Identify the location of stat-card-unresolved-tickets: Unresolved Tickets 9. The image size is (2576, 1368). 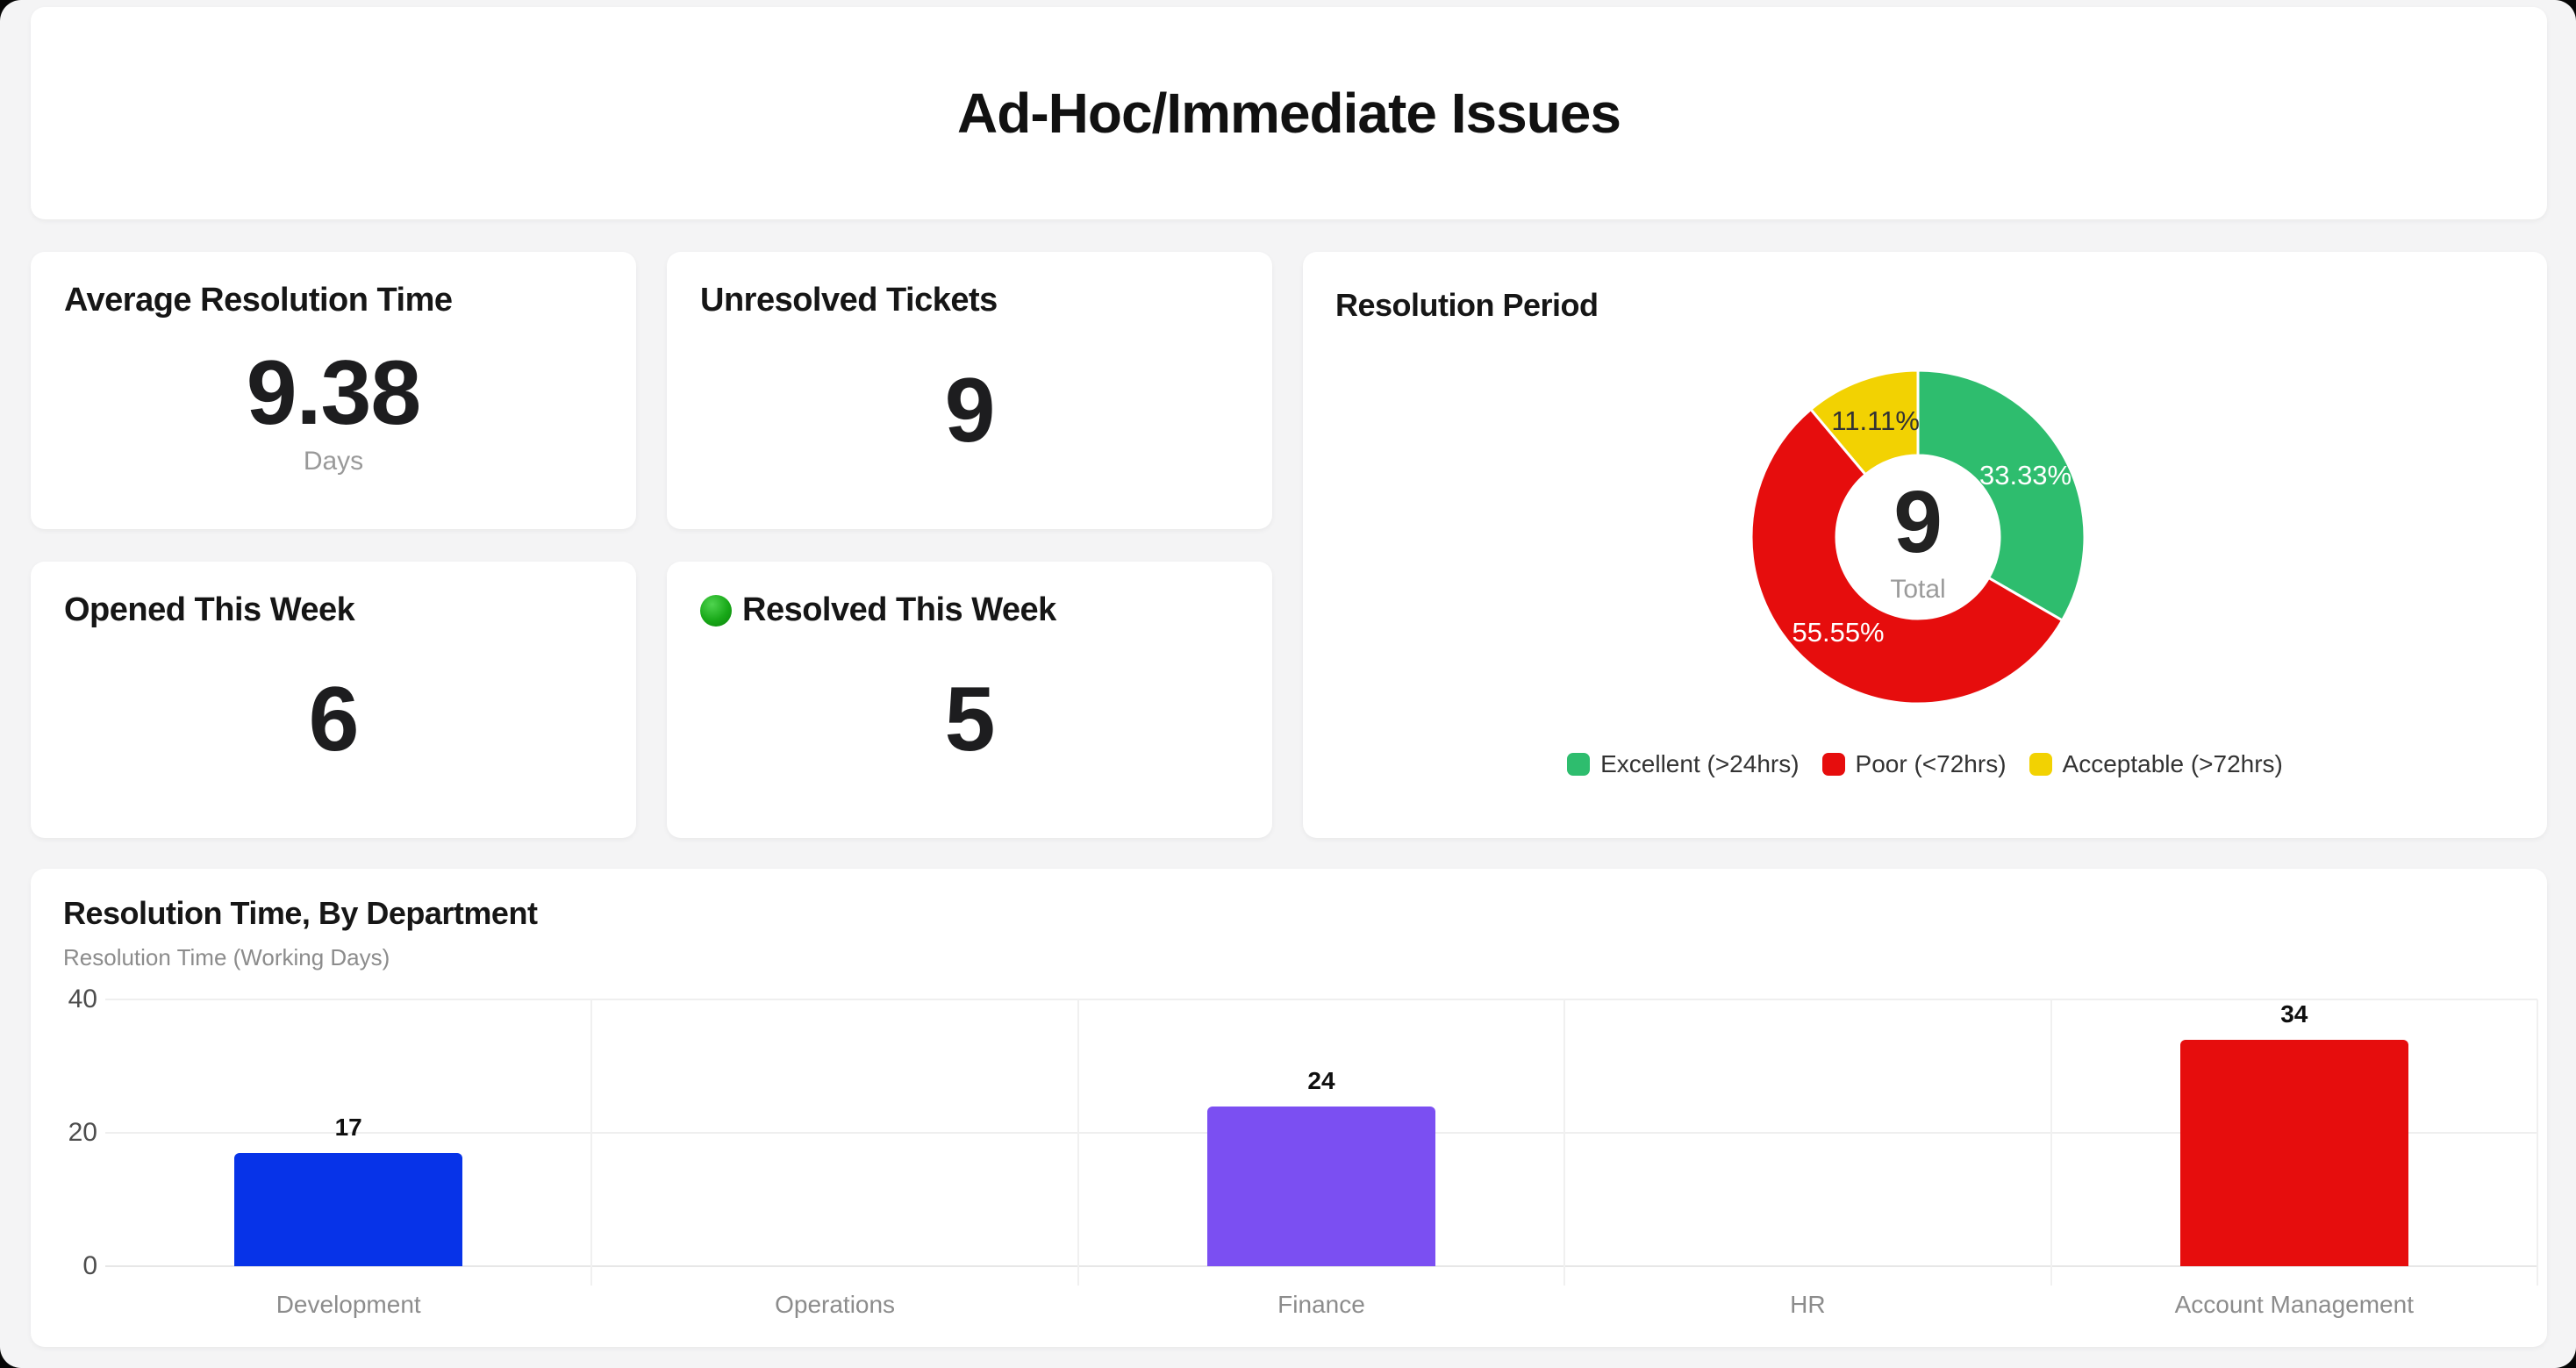
(969, 390).